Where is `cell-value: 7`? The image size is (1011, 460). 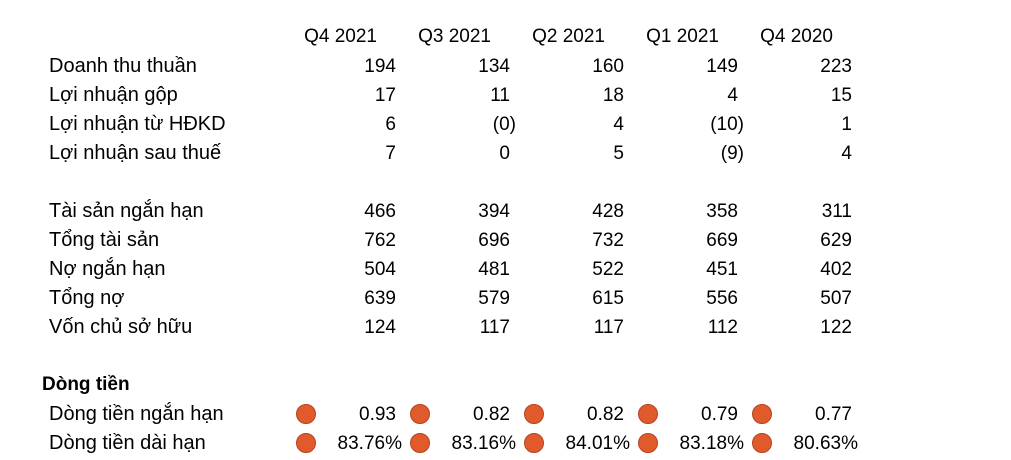 cell-value: 7 is located at coordinates (390, 153).